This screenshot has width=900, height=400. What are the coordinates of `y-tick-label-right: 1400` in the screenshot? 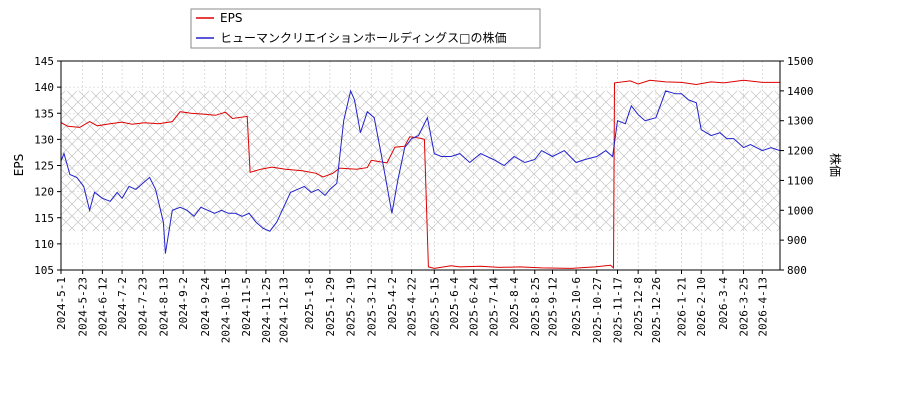 It's located at (800, 91).